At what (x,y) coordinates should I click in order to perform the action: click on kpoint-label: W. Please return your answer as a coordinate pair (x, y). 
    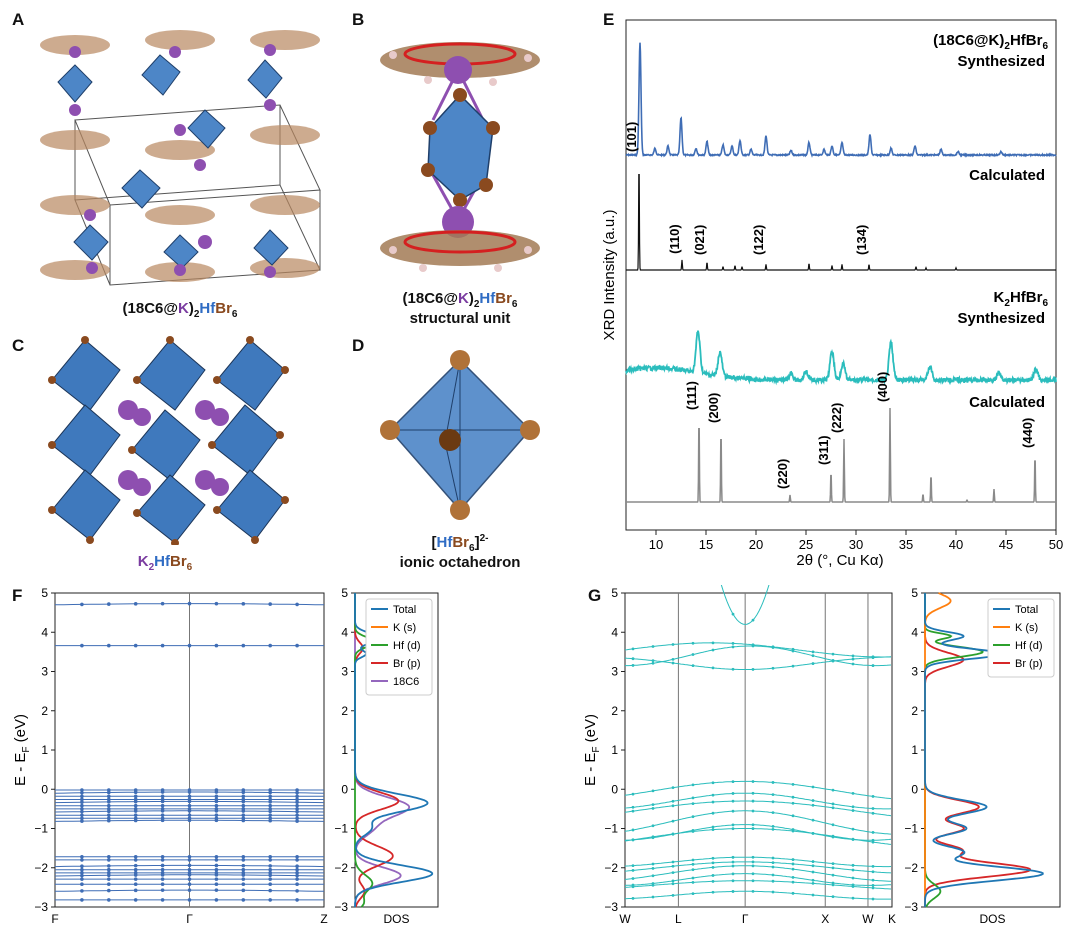
    Looking at the image, I should click on (625, 919).